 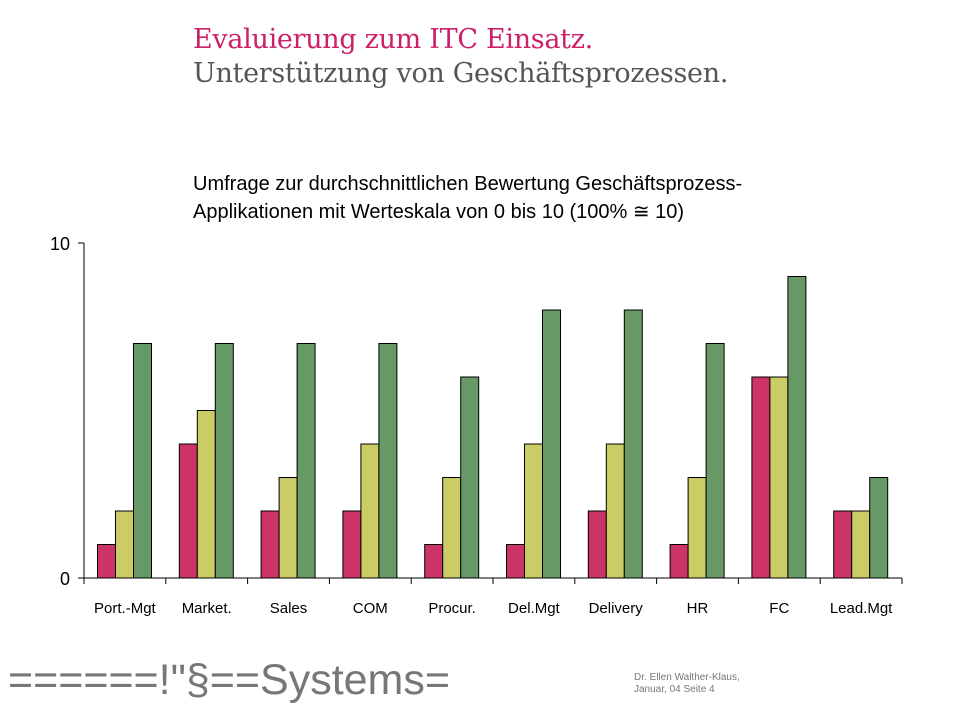 What do you see at coordinates (551, 444) in the screenshot?
I see `bar-del-mgt-s3` at bounding box center [551, 444].